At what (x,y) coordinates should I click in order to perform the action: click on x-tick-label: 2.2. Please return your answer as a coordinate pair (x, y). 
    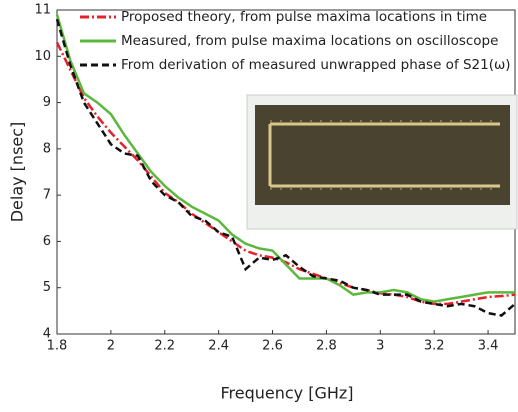
    Looking at the image, I should click on (164, 346).